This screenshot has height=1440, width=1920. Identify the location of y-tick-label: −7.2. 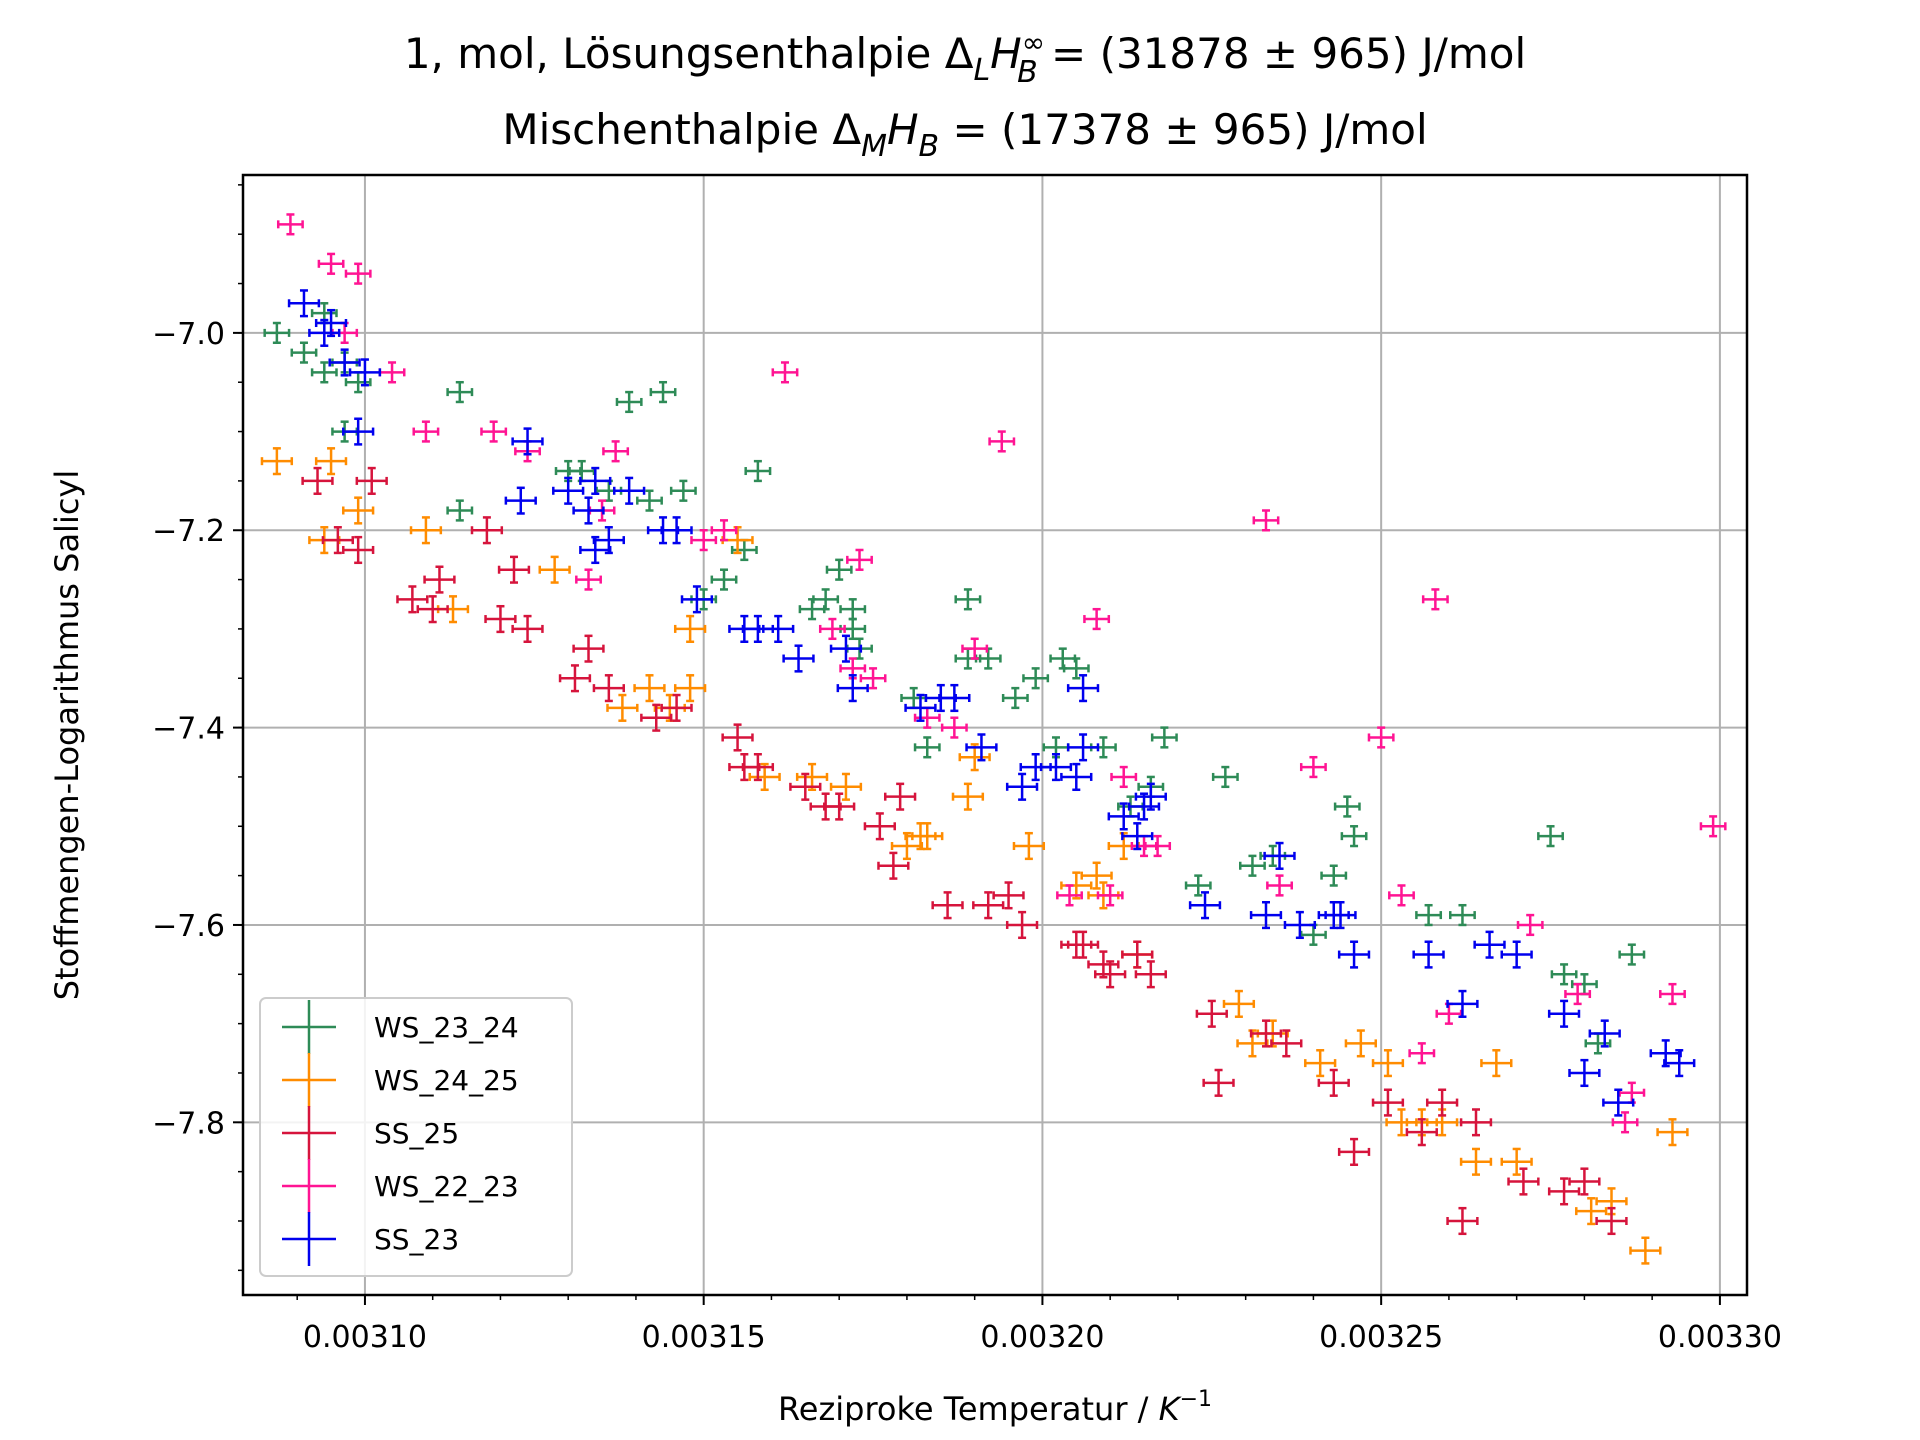
(188, 531).